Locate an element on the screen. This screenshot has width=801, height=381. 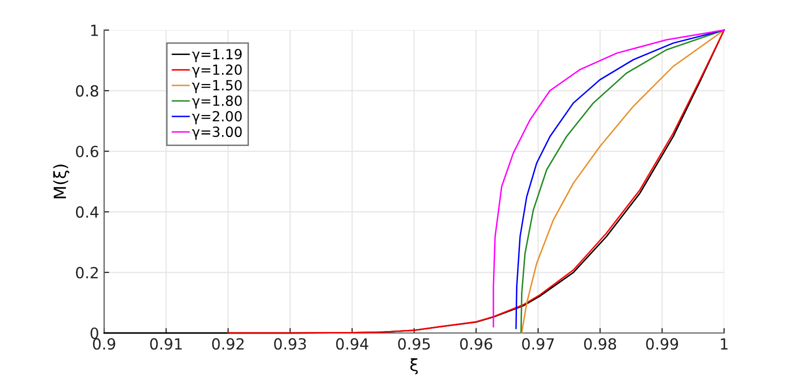
legend-label: γ=1.50 is located at coordinates (217, 87).